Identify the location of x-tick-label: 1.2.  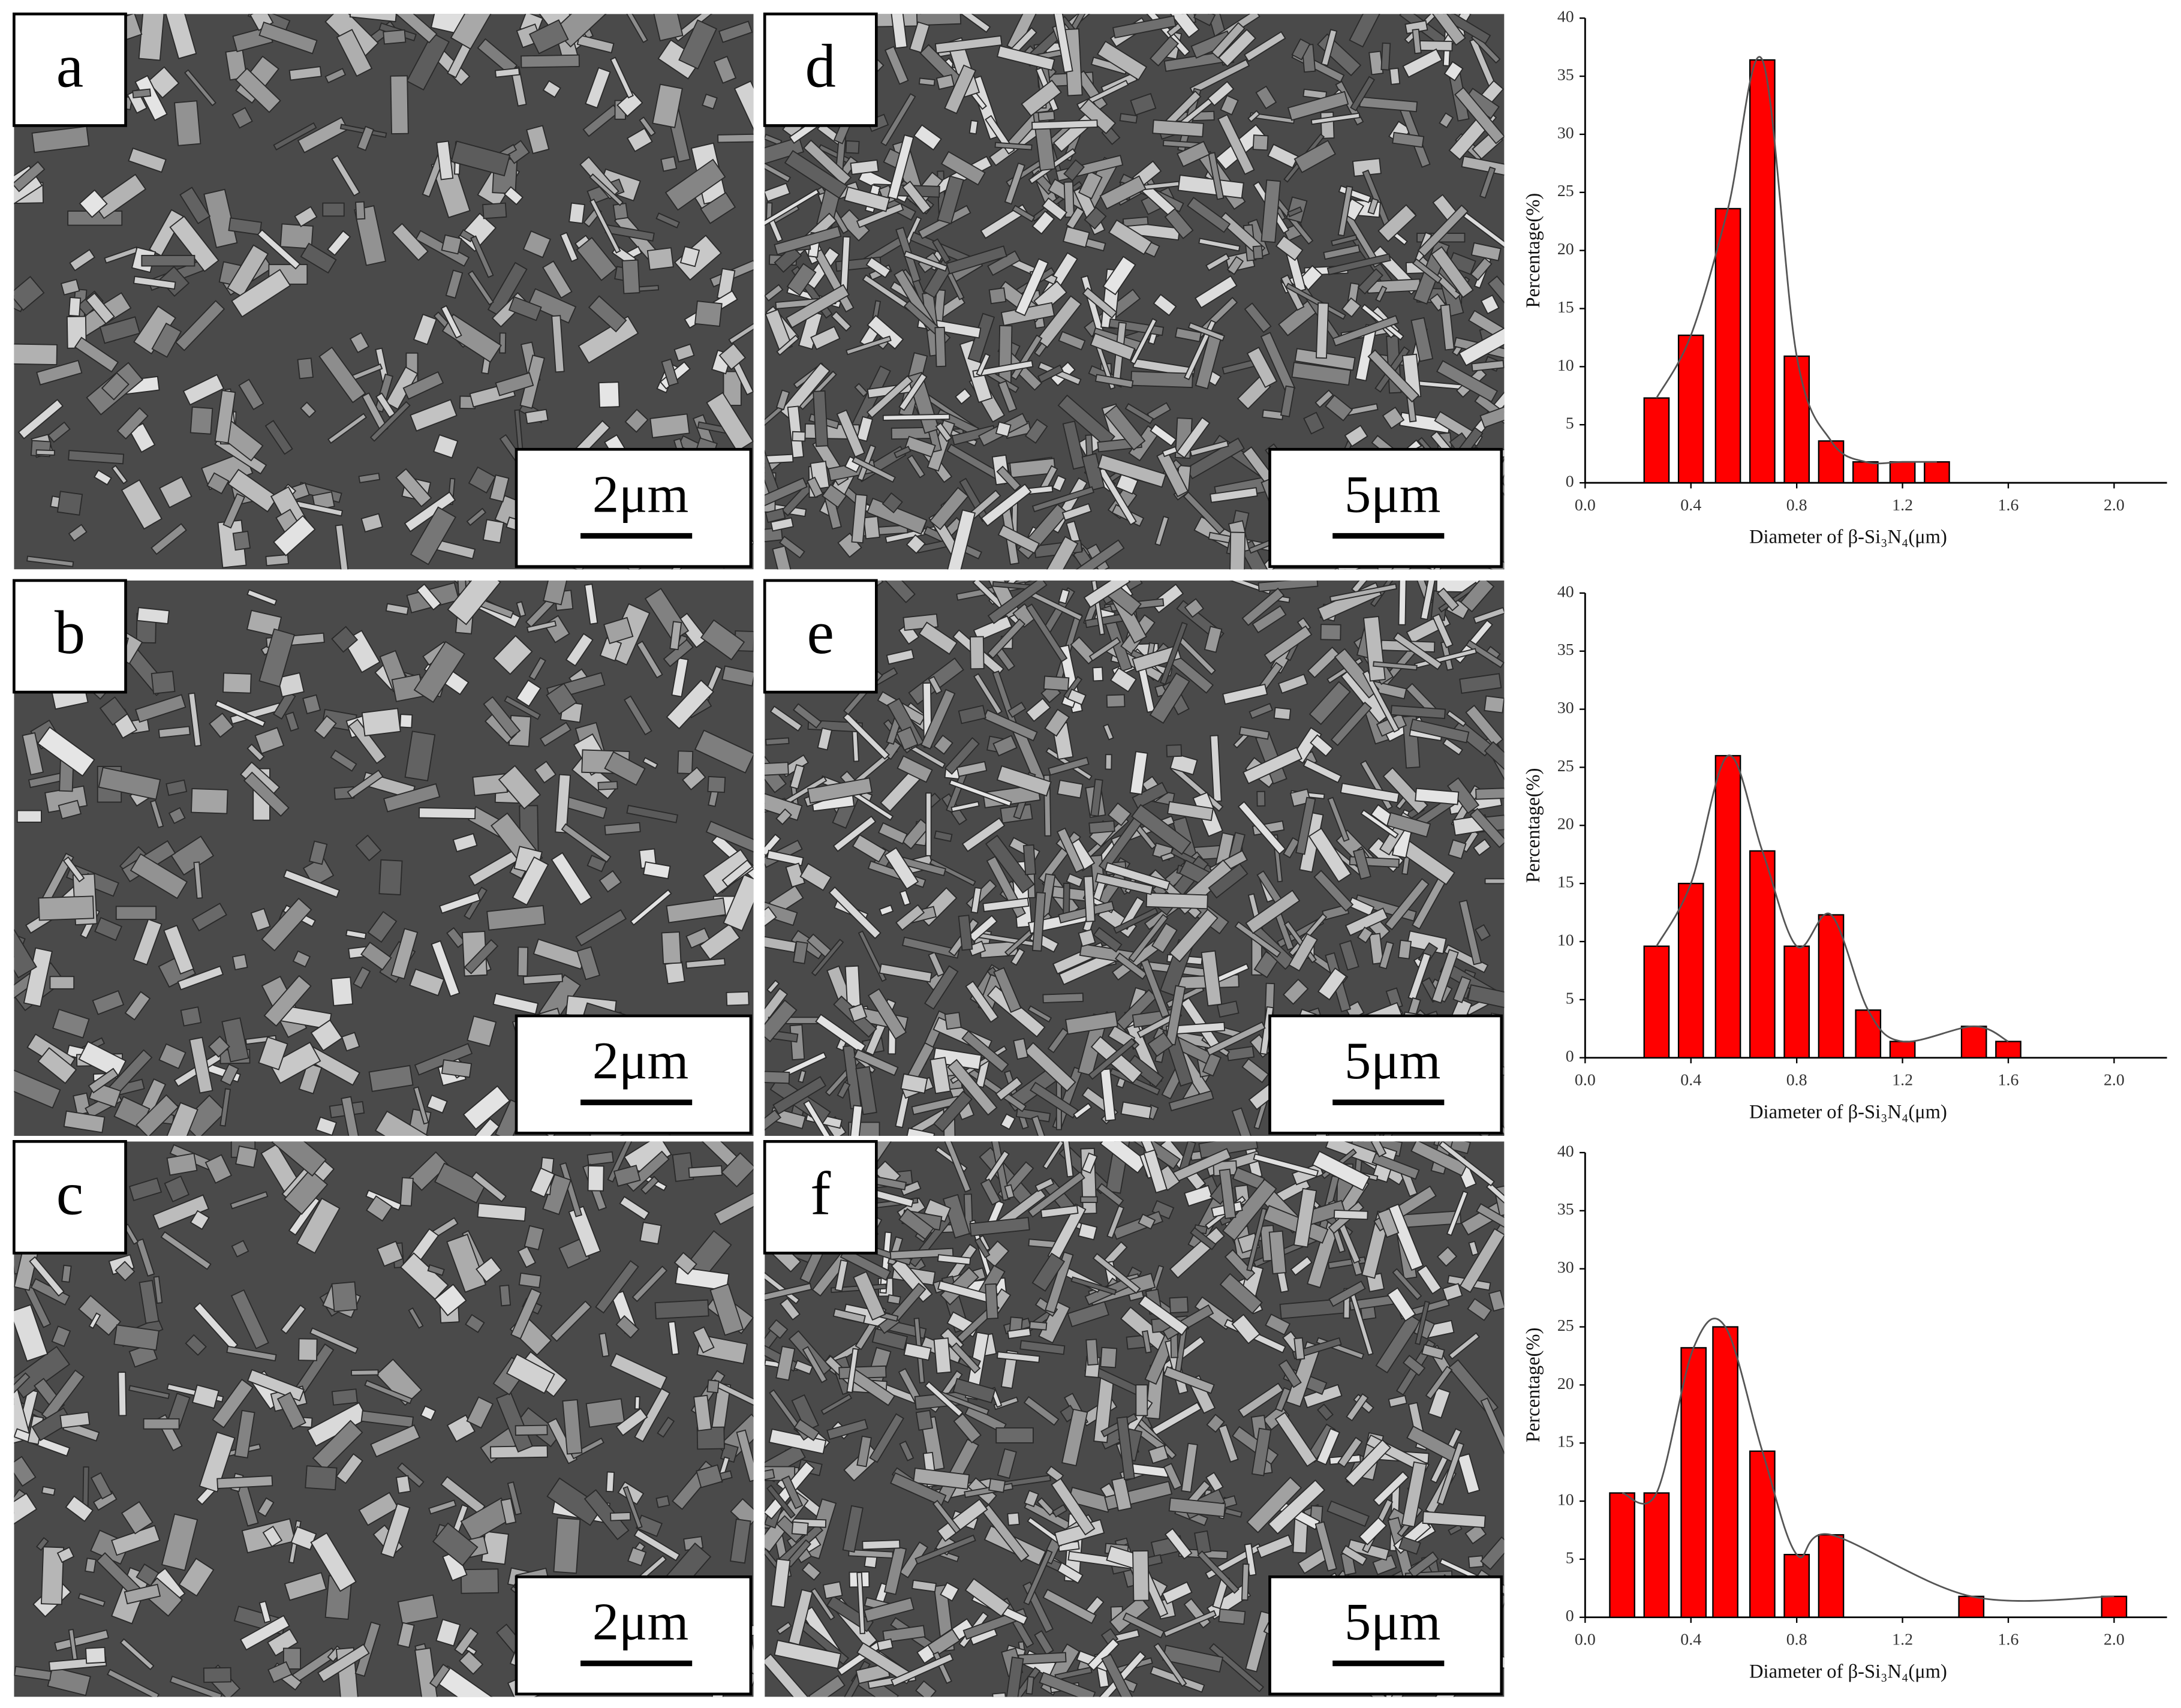
(1902, 1080).